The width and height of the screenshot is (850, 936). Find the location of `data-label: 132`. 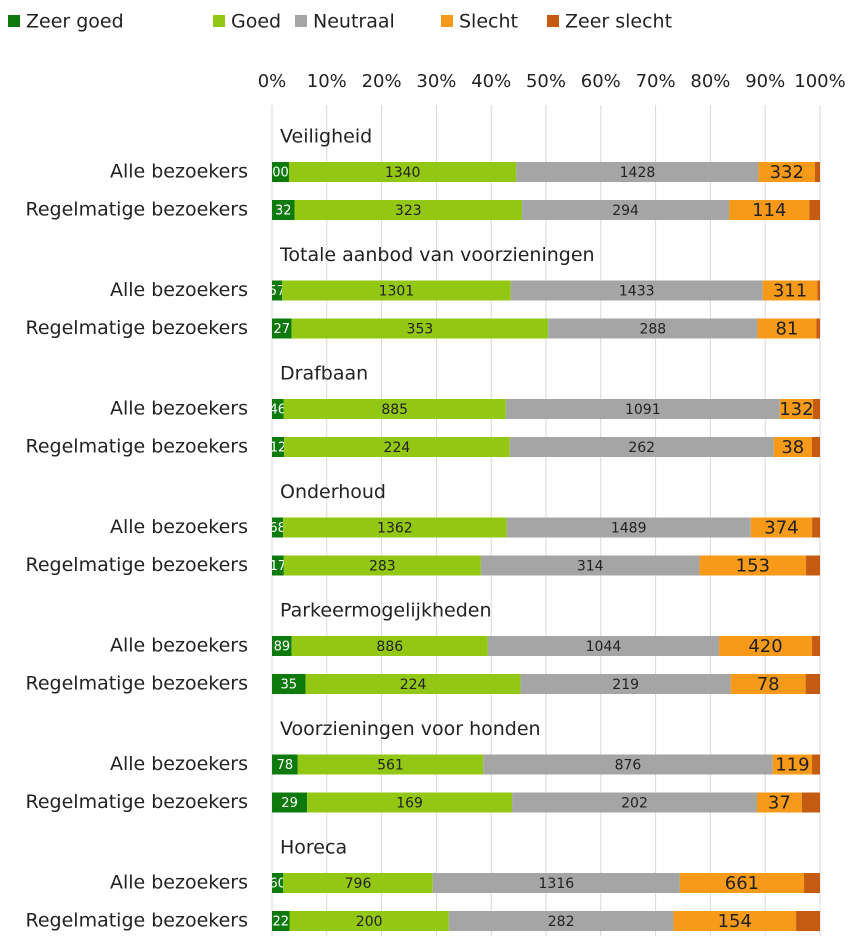

data-label: 132 is located at coordinates (796, 409).